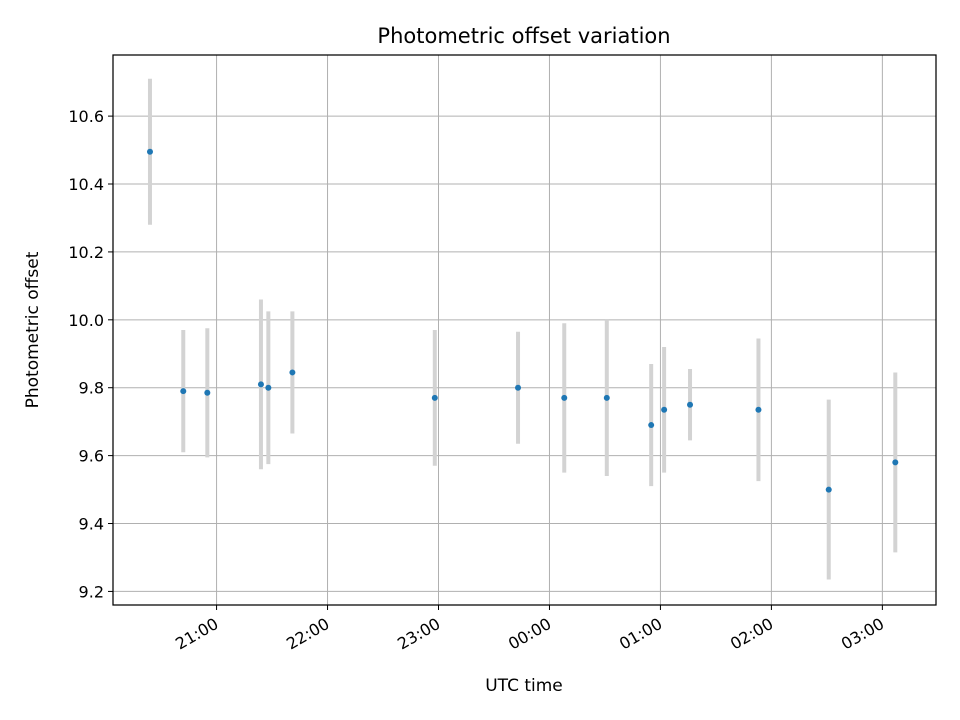  What do you see at coordinates (529, 634) in the screenshot?
I see `x-tick-label: 00:00` at bounding box center [529, 634].